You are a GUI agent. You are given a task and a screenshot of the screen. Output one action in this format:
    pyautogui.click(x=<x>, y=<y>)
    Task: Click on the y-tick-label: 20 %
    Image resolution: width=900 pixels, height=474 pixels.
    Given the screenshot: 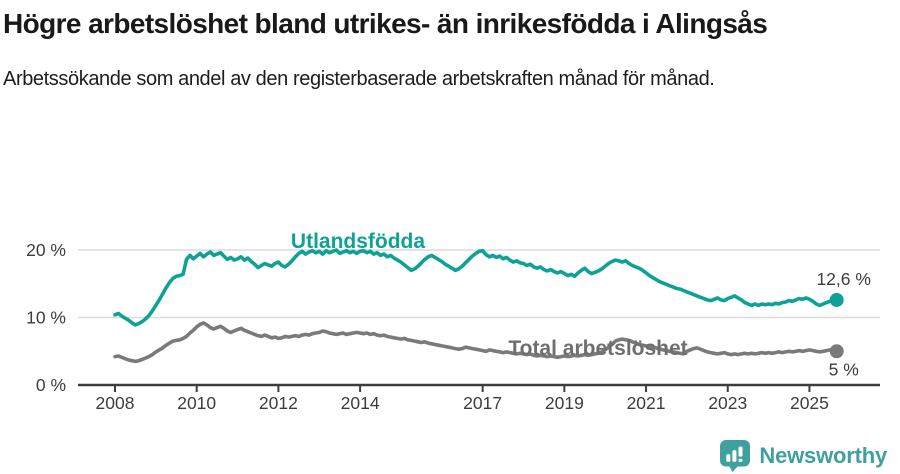 What is the action you would take?
    pyautogui.click(x=46, y=250)
    